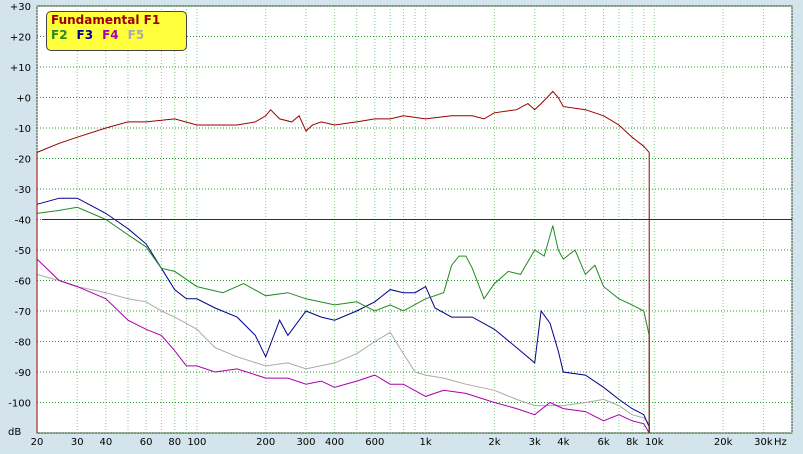 The width and height of the screenshot is (803, 454). Describe the element at coordinates (105, 442) in the screenshot. I see `x-tick-label: 40` at that location.